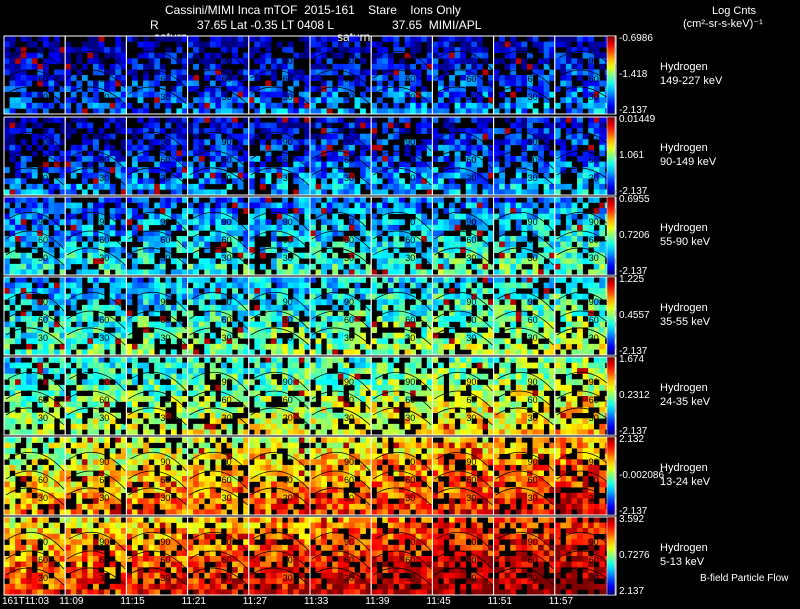  Describe the element at coordinates (533, 97) in the screenshot. I see `contour-label: 30` at that location.